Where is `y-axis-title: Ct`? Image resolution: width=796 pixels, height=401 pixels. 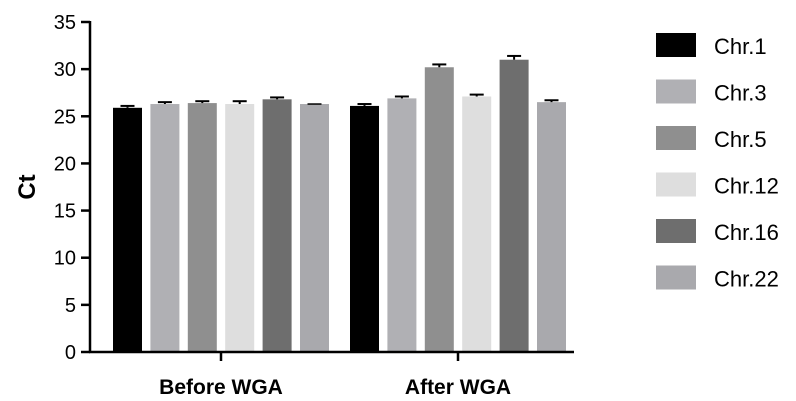 y-axis-title: Ct is located at coordinates (27, 186).